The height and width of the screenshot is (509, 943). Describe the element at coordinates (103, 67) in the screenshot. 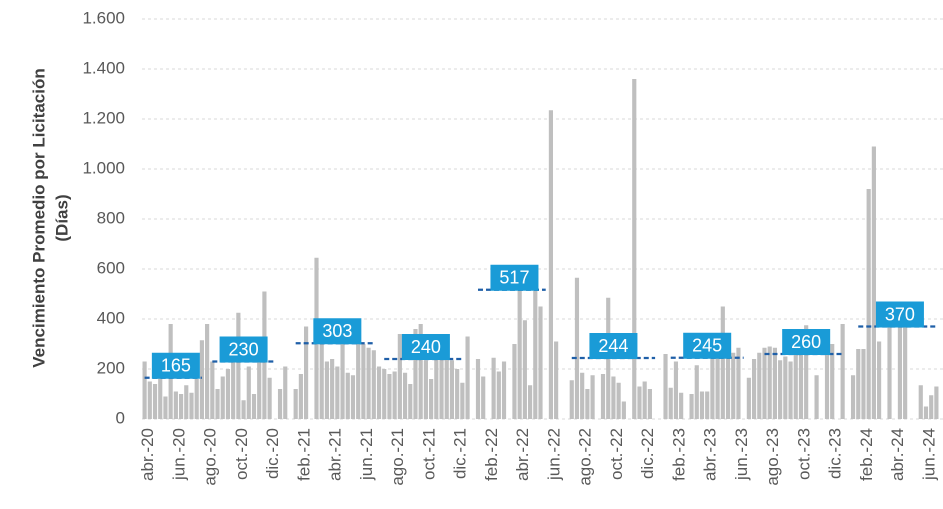

I see `y-tick-label: 1.400` at that location.